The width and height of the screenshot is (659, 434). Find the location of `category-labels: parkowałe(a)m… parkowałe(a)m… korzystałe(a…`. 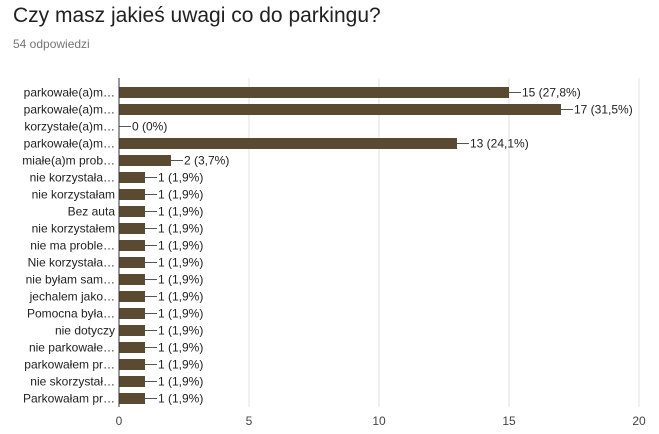

category-labels: parkowałe(a)m… parkowałe(a)m… korzystałe(a… is located at coordinates (68, 246).